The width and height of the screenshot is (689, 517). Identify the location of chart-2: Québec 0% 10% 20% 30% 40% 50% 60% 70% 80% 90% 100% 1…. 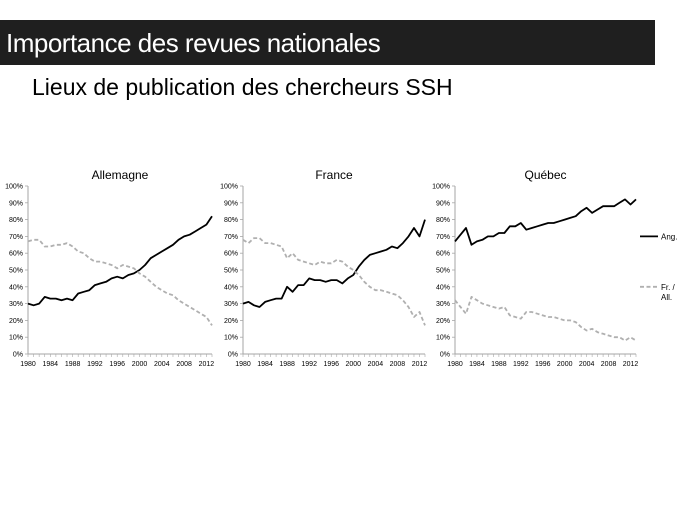
(554, 268).